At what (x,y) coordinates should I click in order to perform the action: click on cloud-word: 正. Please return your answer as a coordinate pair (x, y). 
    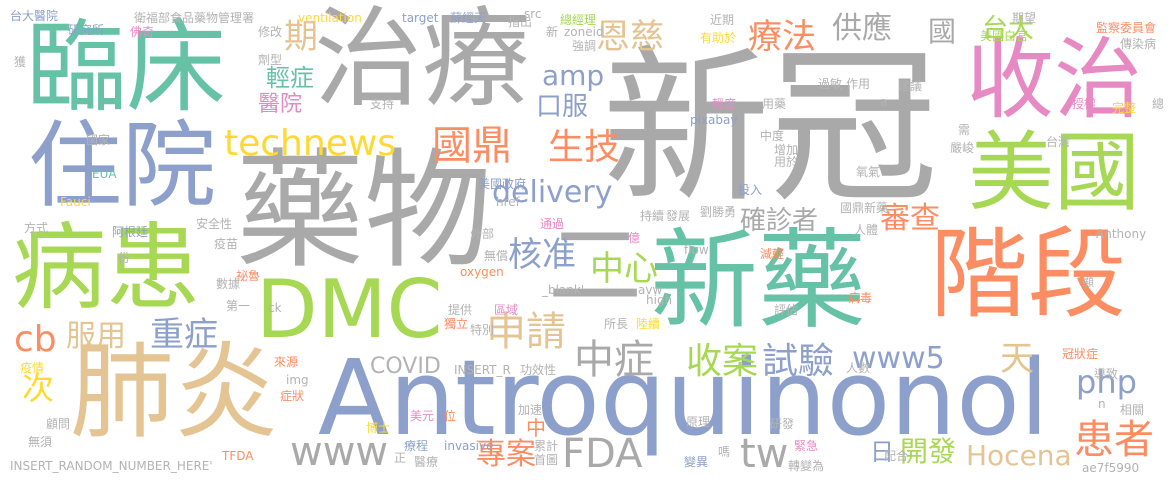
    Looking at the image, I should click on (400, 458).